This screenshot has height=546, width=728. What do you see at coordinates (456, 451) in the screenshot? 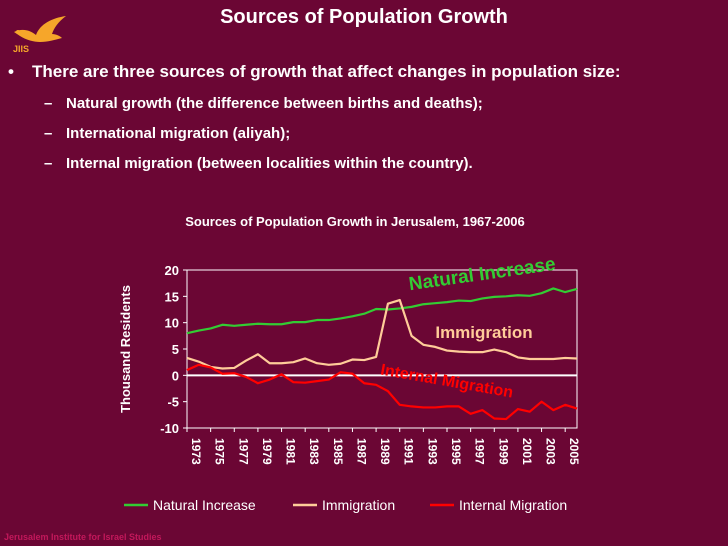
I see `x-tick-label: 1995` at bounding box center [456, 451].